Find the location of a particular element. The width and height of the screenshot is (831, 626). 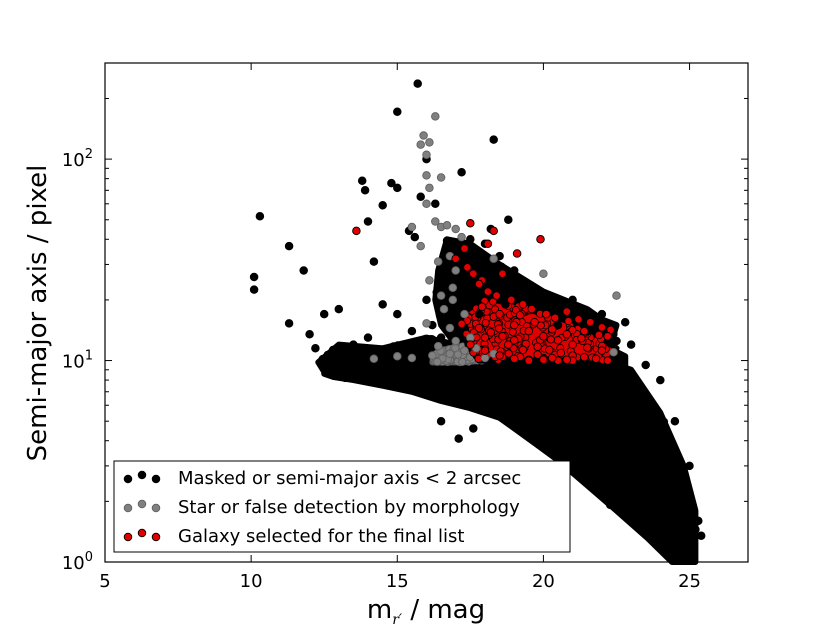

y-tick-label: 101 is located at coordinates (77, 361).